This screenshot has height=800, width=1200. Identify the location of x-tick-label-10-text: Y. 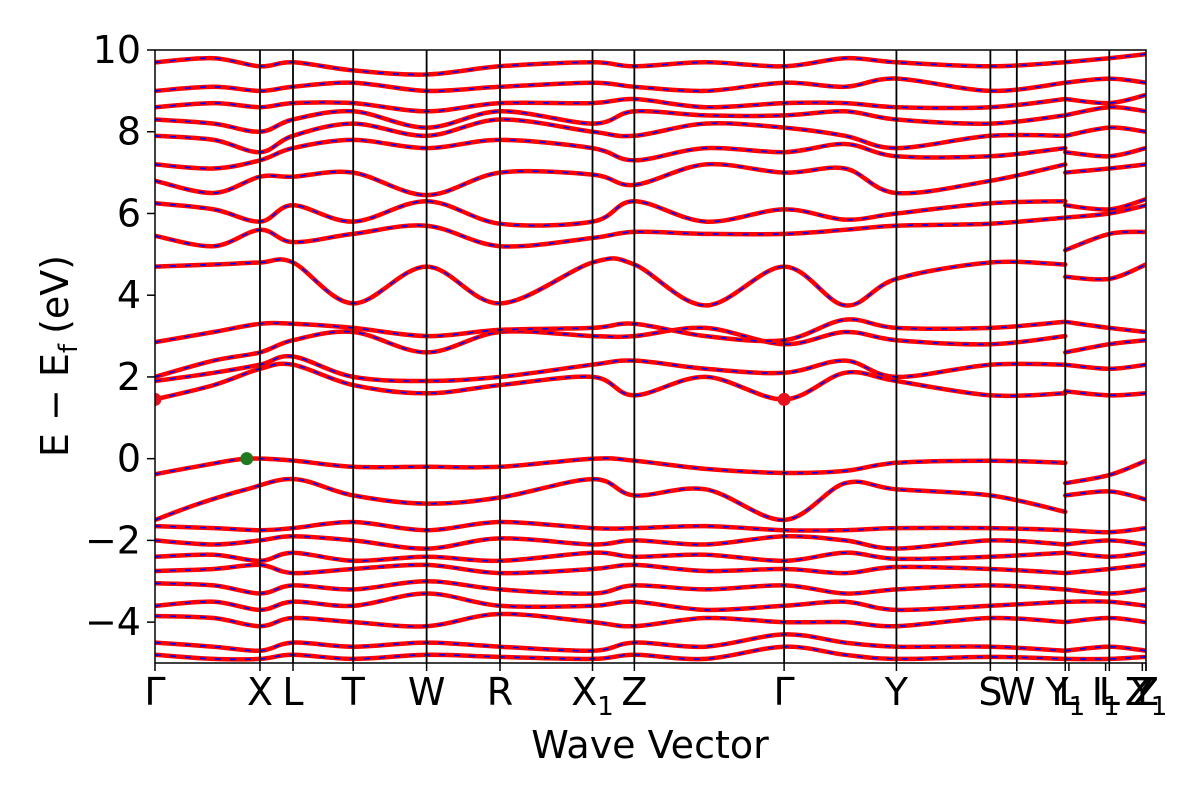
(896, 692).